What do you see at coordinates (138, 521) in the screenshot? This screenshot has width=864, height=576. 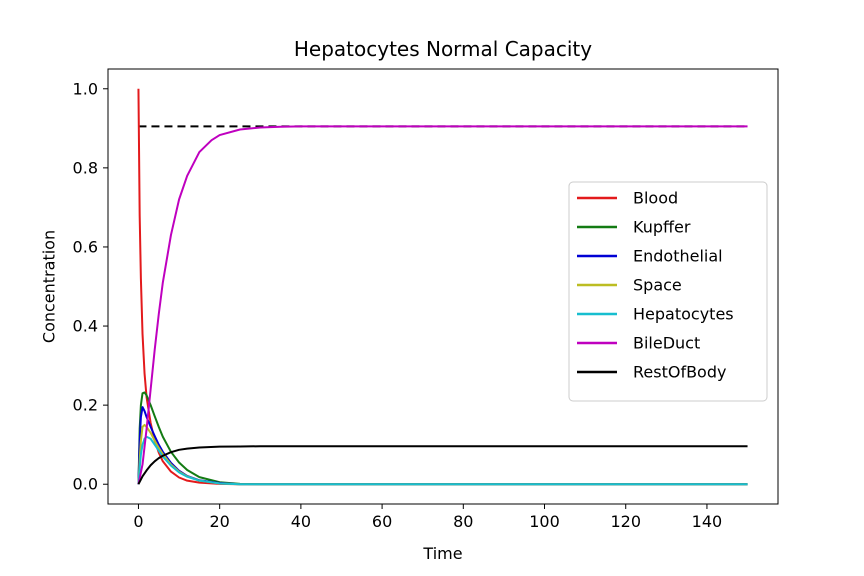 I see `x-tick-label: 0` at bounding box center [138, 521].